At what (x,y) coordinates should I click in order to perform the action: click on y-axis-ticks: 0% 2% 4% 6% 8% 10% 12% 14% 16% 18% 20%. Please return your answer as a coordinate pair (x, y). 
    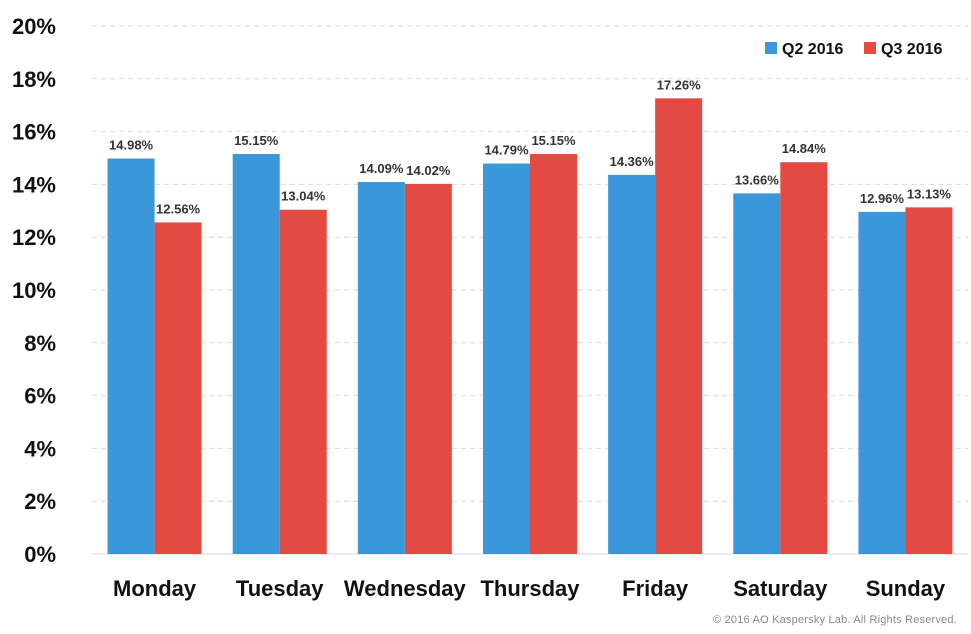
    Looking at the image, I should click on (34, 290).